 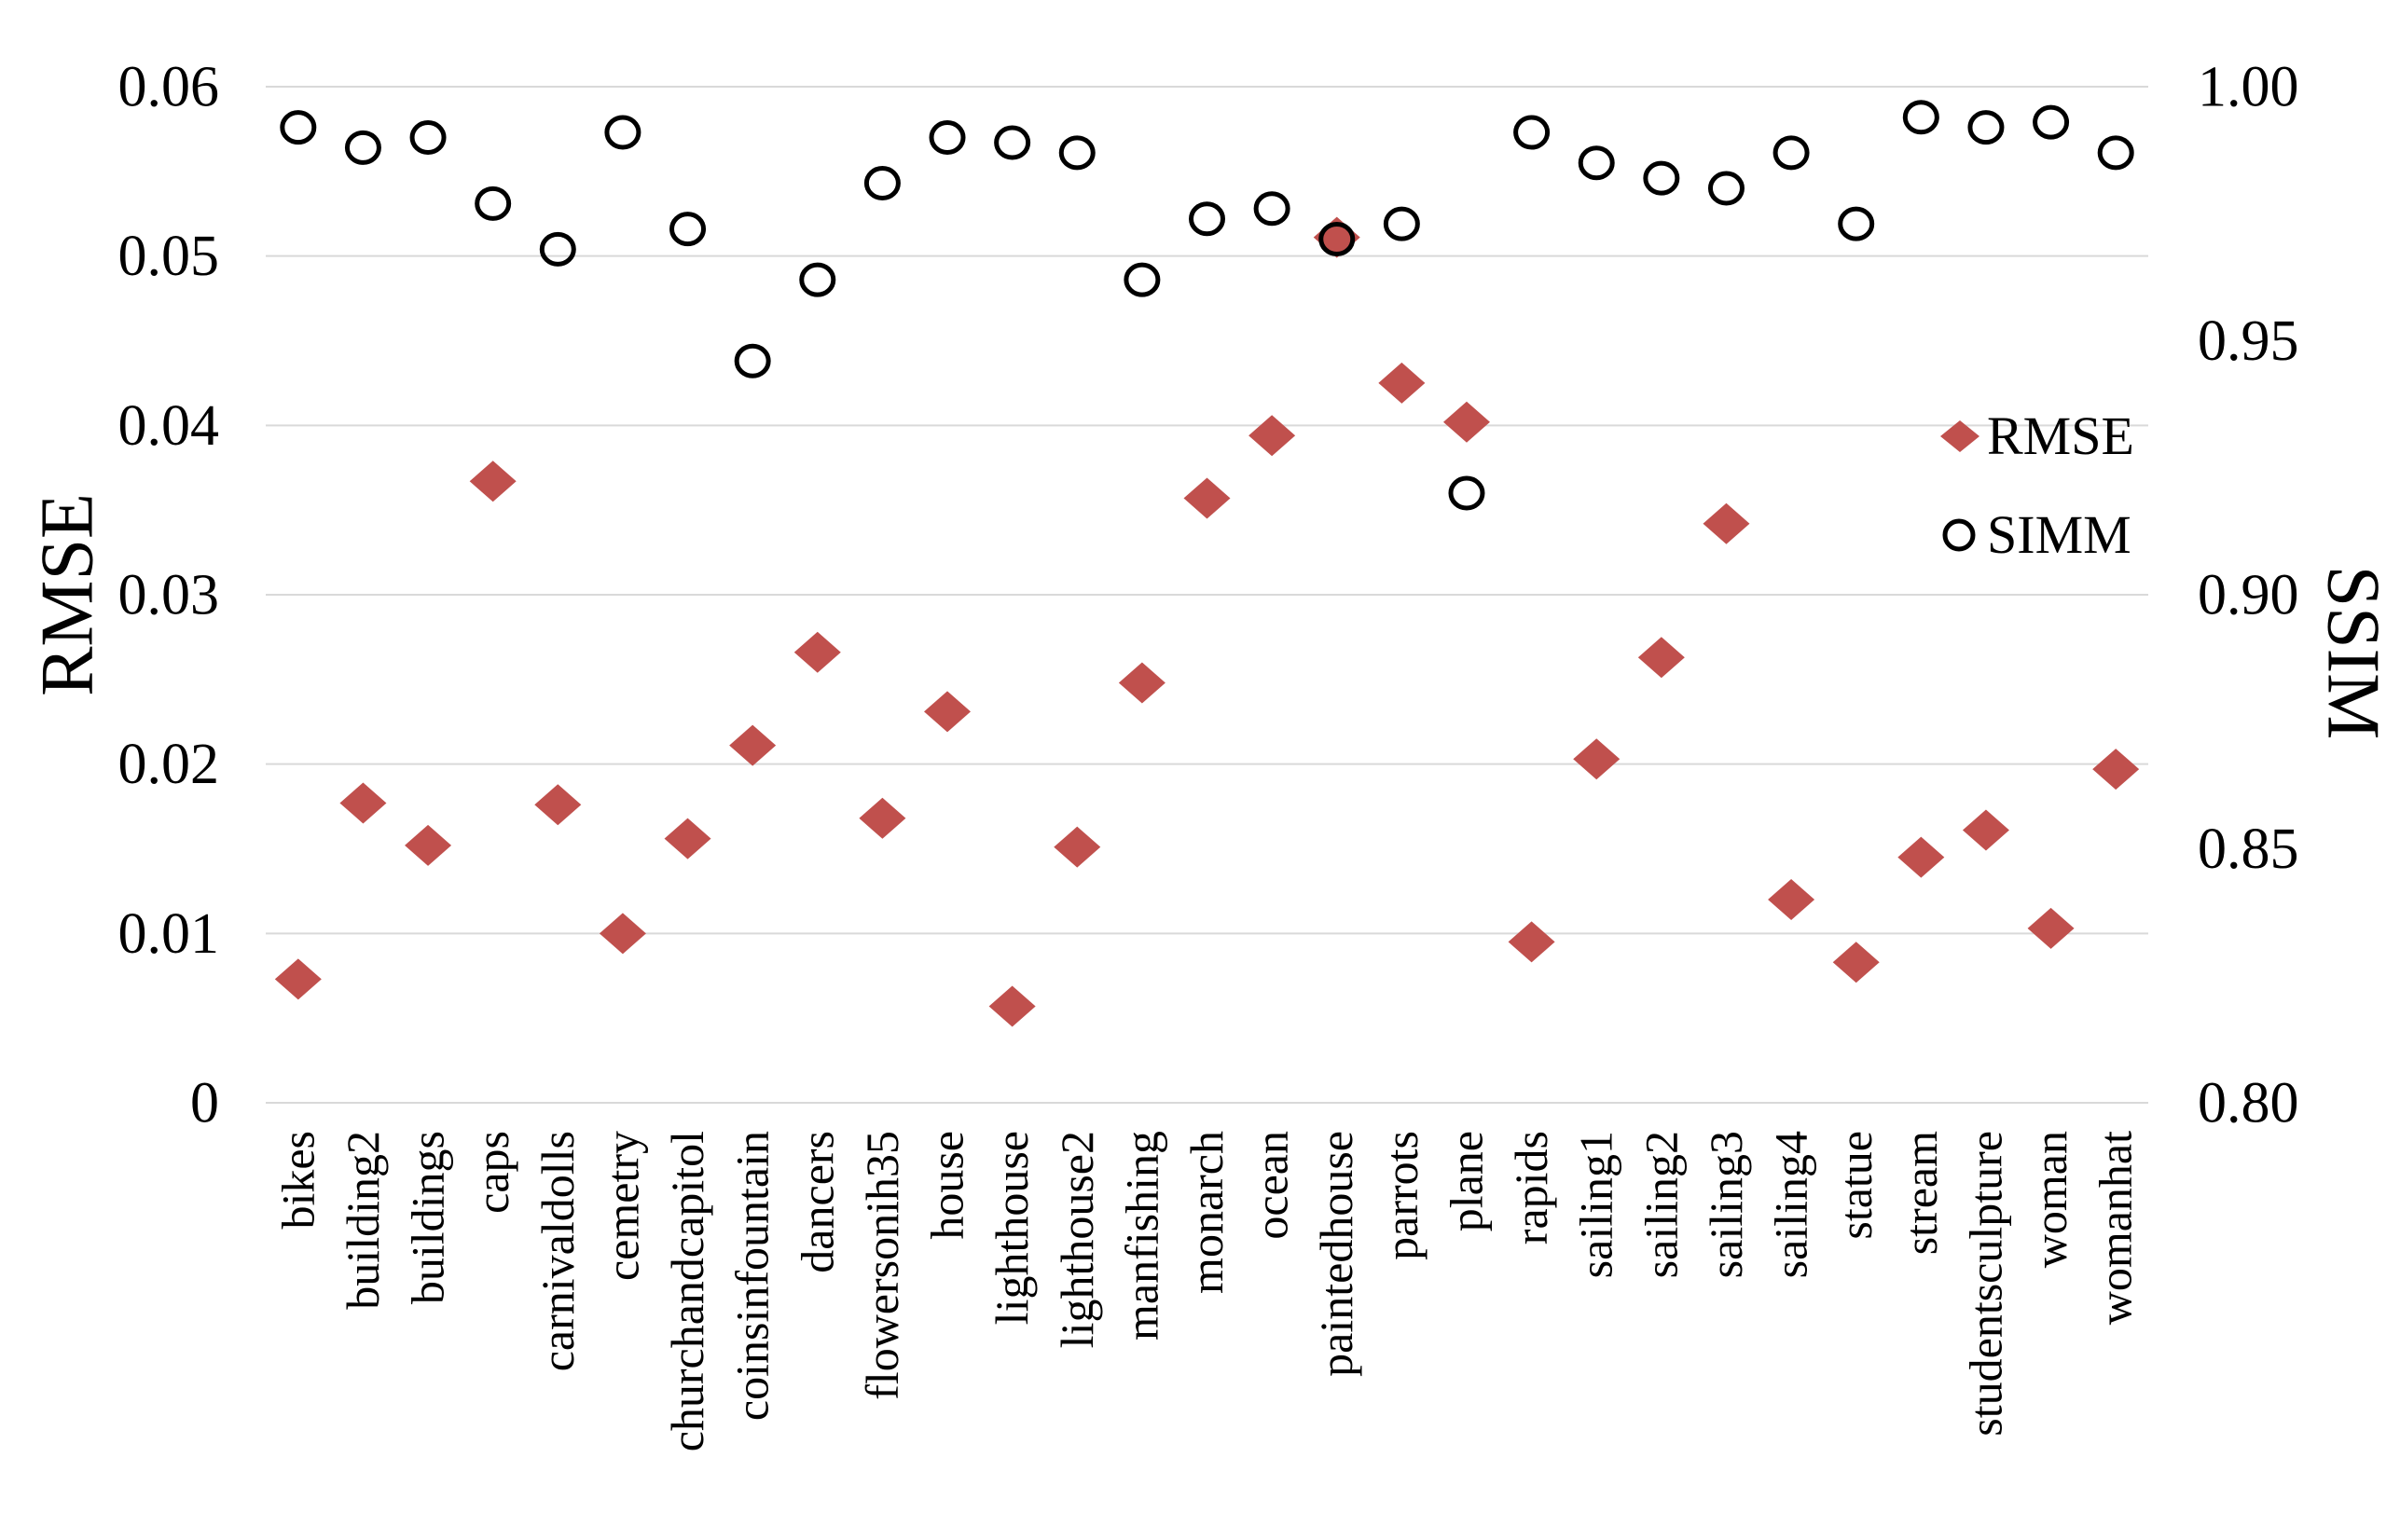 I want to click on legend-rmse-label: RMSE, so click(x=2060, y=436).